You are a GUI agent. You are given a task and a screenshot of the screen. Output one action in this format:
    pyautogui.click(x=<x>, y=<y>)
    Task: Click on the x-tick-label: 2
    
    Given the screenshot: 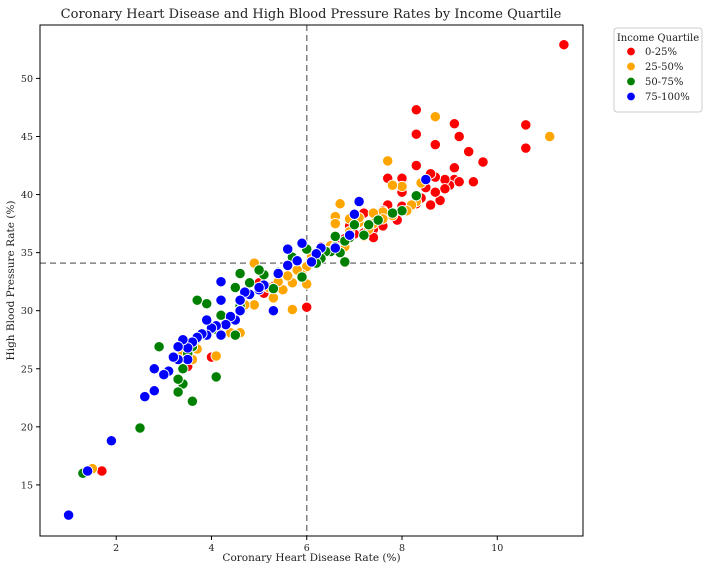 What is the action you would take?
    pyautogui.click(x=116, y=548)
    